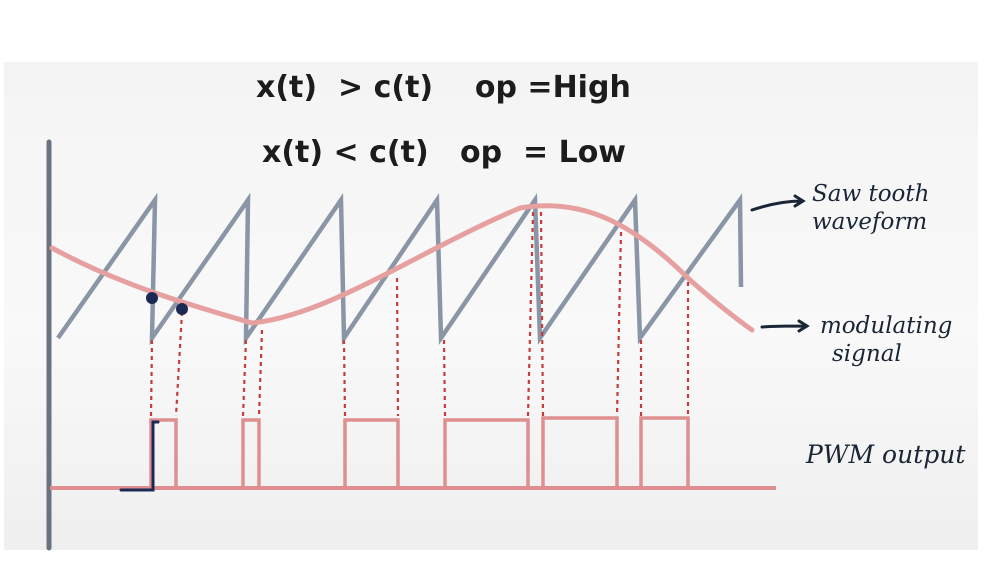  What do you see at coordinates (139, 456) in the screenshot?
I see `ink-rising-edge` at bounding box center [139, 456].